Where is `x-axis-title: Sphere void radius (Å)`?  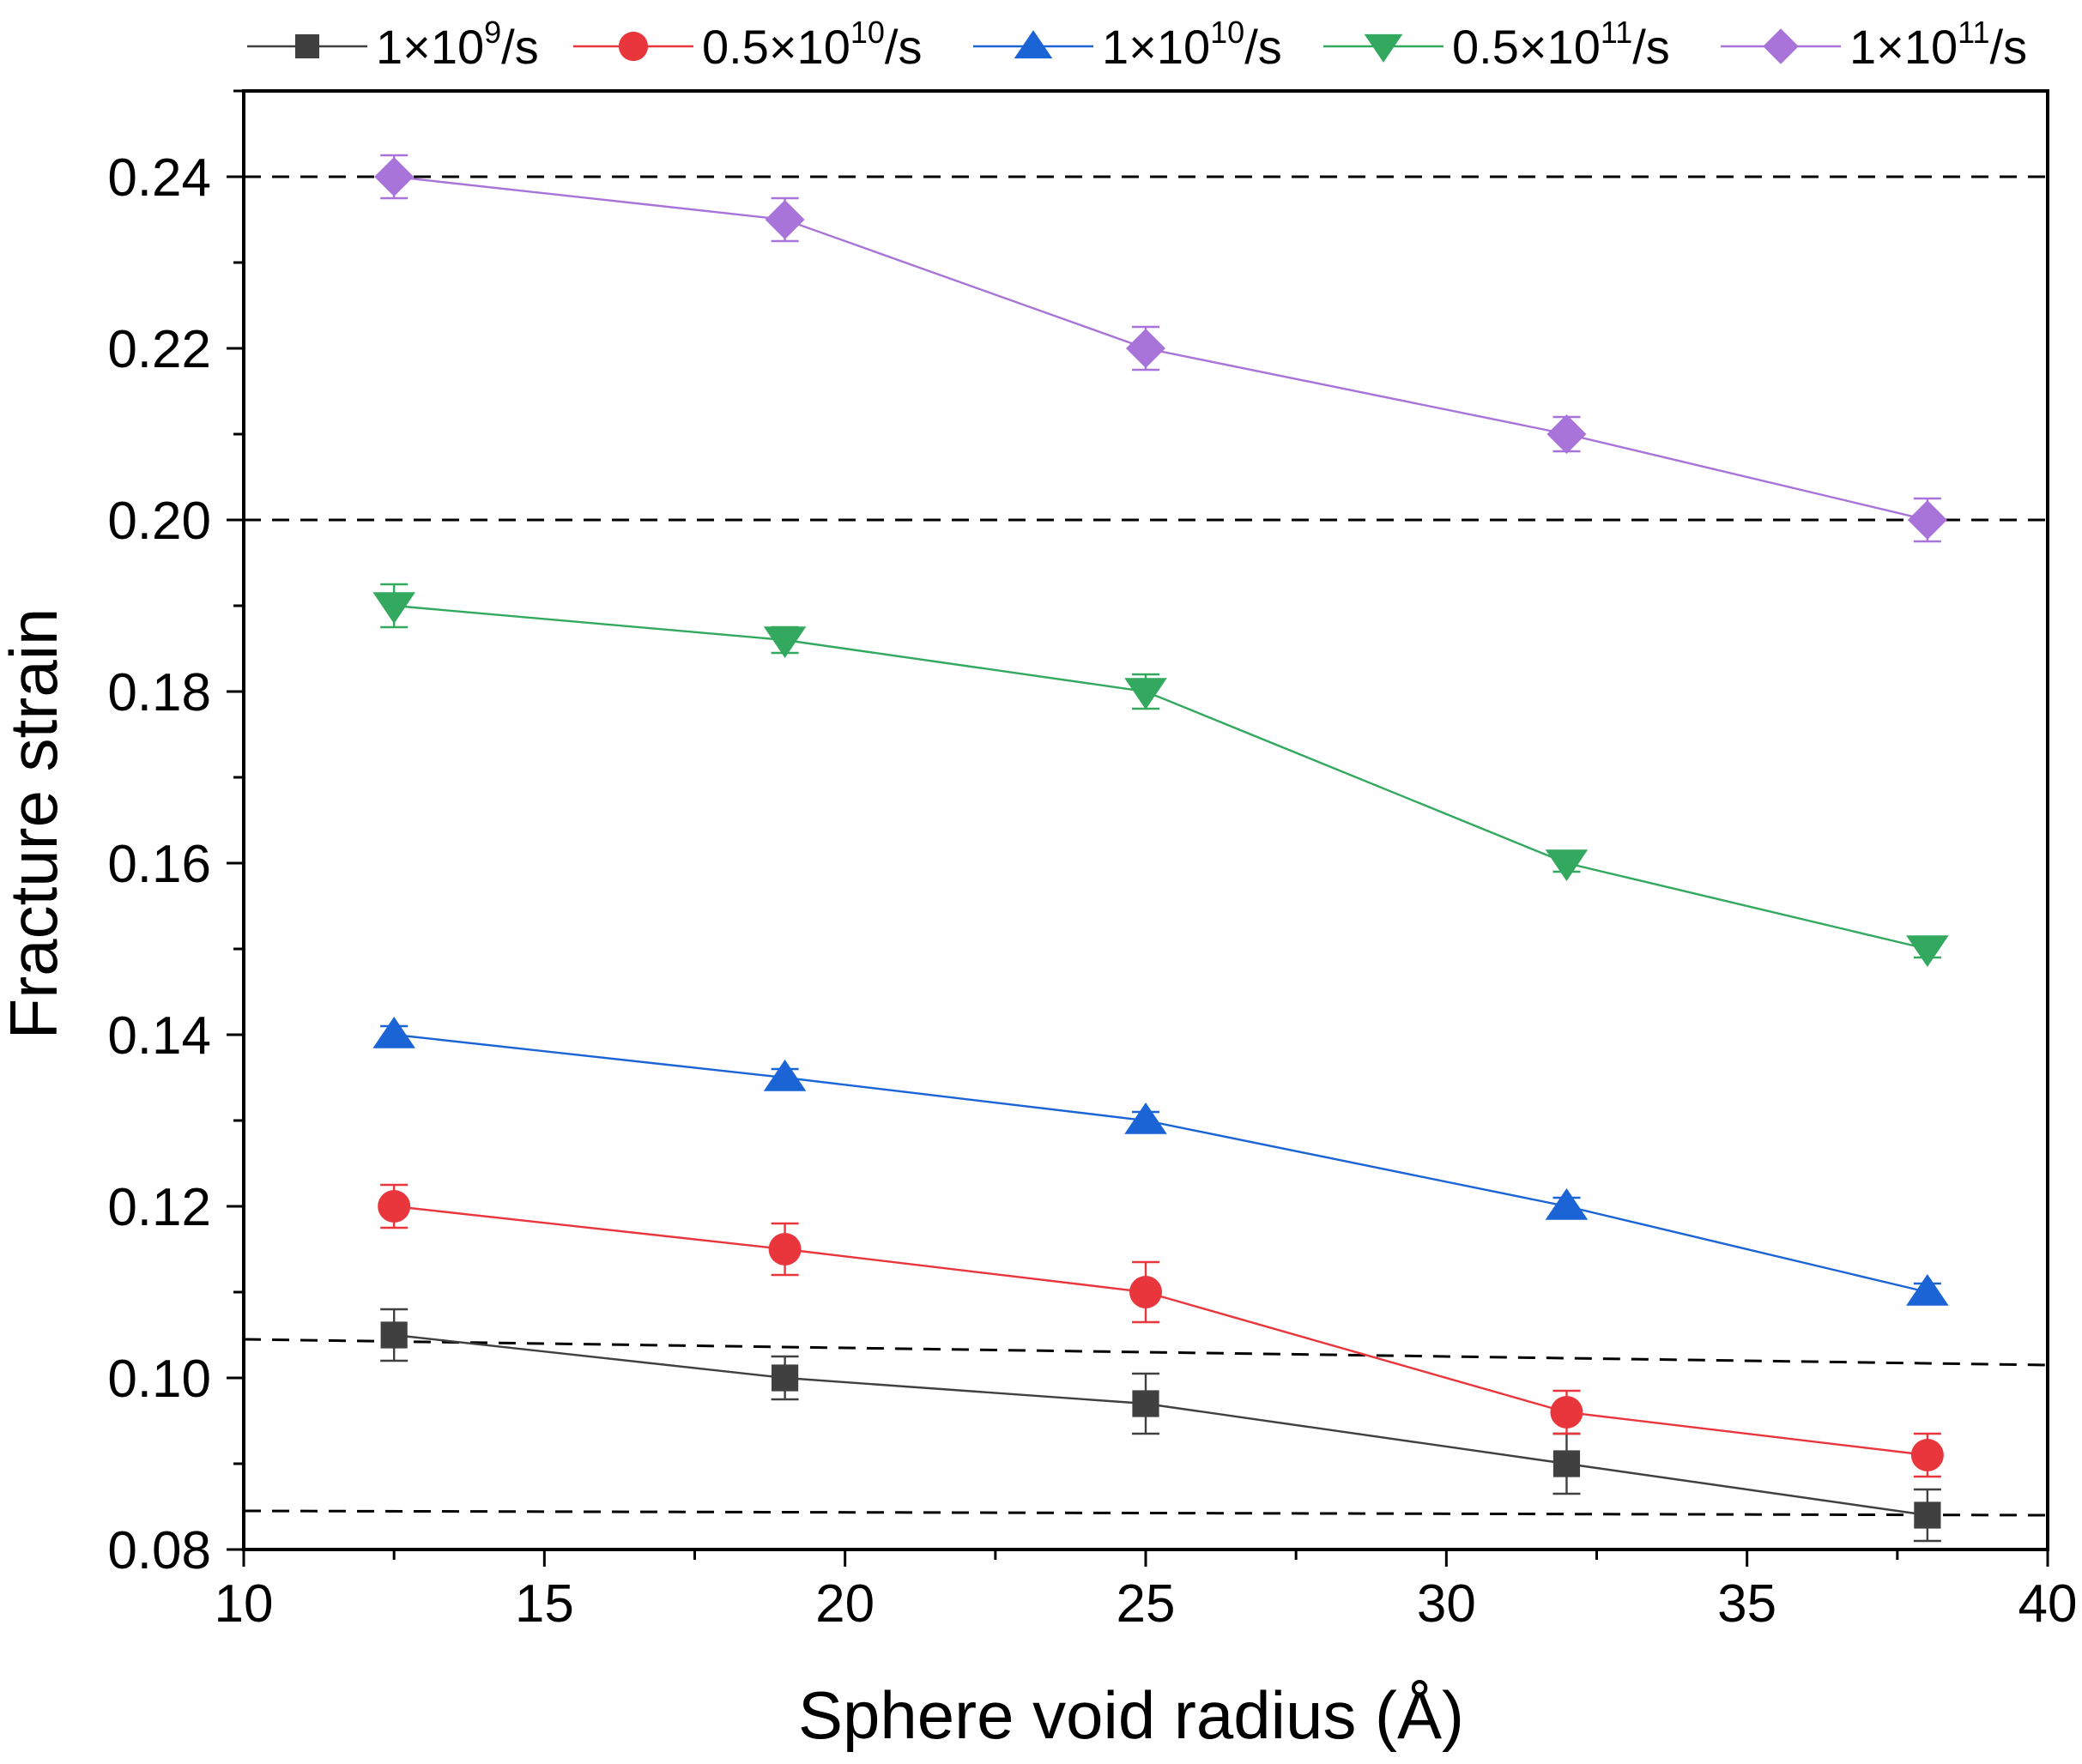 x-axis-title: Sphere void radius (Å) is located at coordinates (1131, 1715).